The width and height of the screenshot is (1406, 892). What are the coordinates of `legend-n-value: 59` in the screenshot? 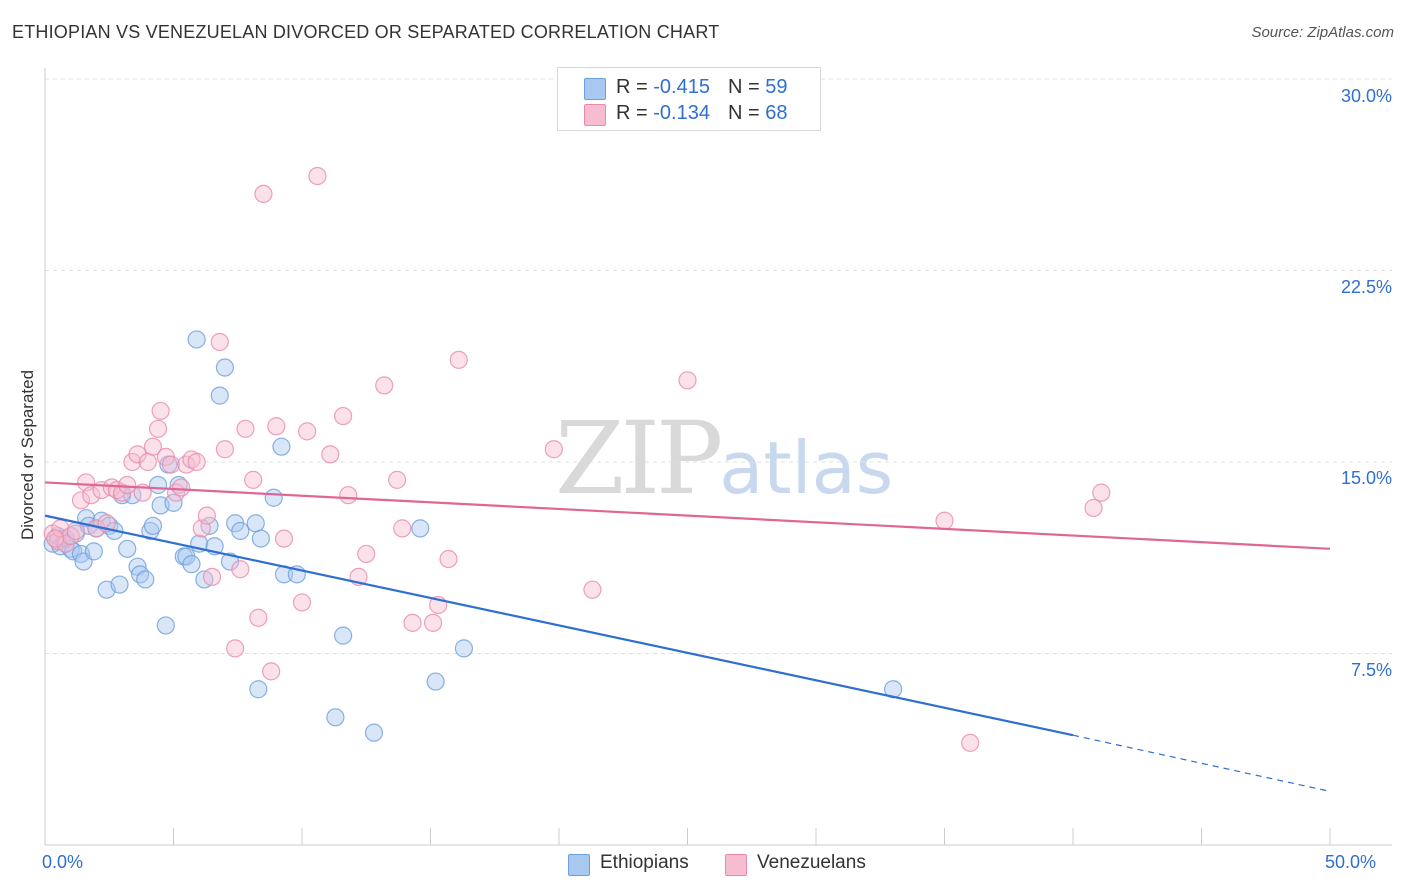 It's located at (776, 87).